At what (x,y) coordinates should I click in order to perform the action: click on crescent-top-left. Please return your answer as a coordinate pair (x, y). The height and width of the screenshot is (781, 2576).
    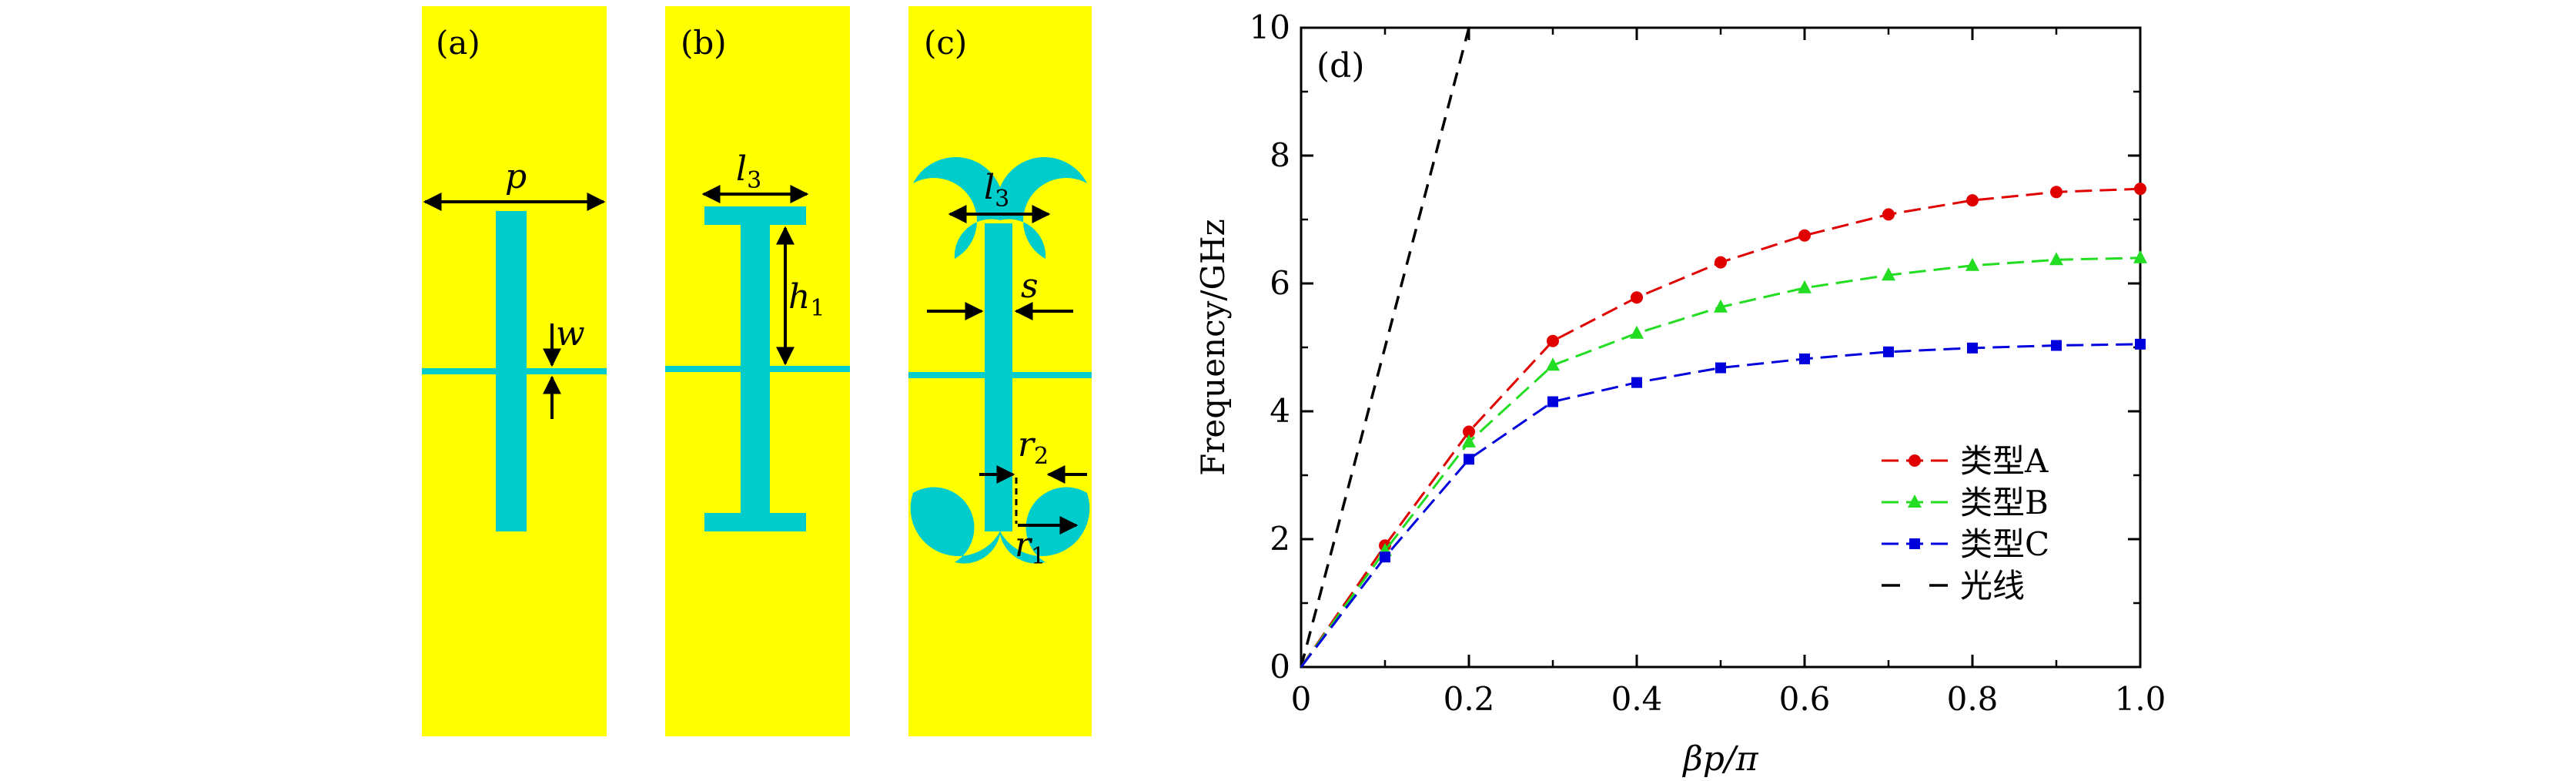
    Looking at the image, I should click on (959, 208).